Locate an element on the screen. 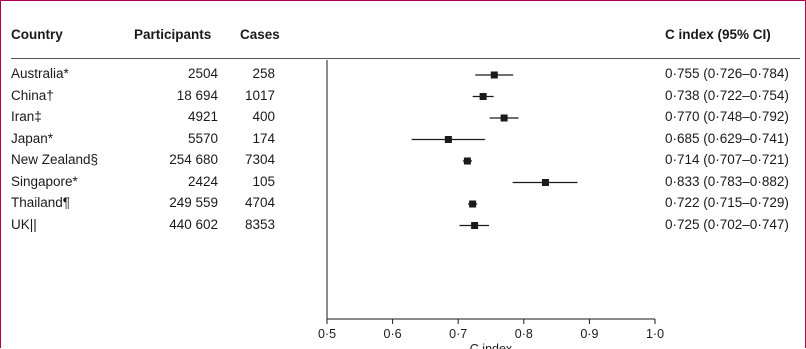  row-country: Thailand¶ is located at coordinates (41, 202).